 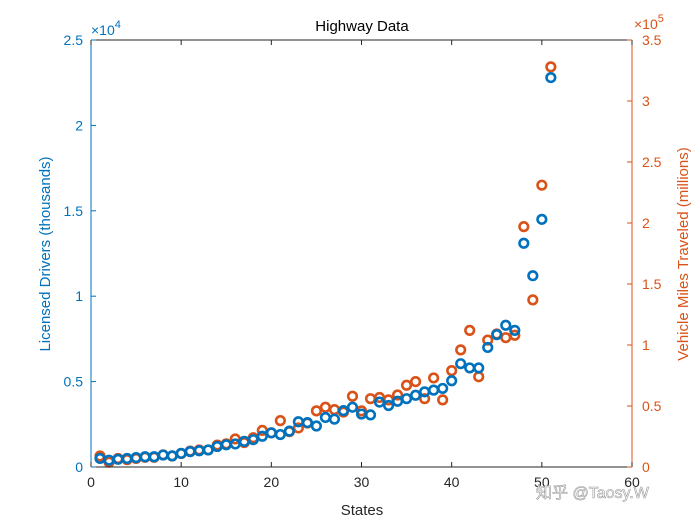 What do you see at coordinates (74, 40) in the screenshot?
I see `left-tick-label: 2.5` at bounding box center [74, 40].